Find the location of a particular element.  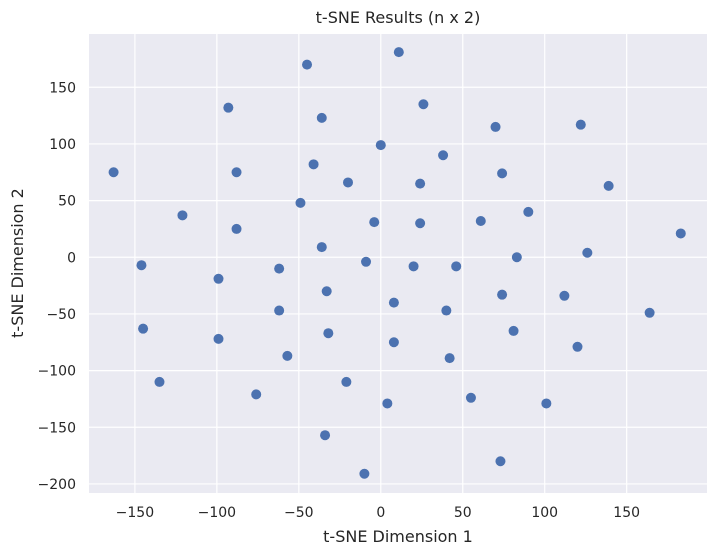

x-tick-label: −100 is located at coordinates (217, 513).